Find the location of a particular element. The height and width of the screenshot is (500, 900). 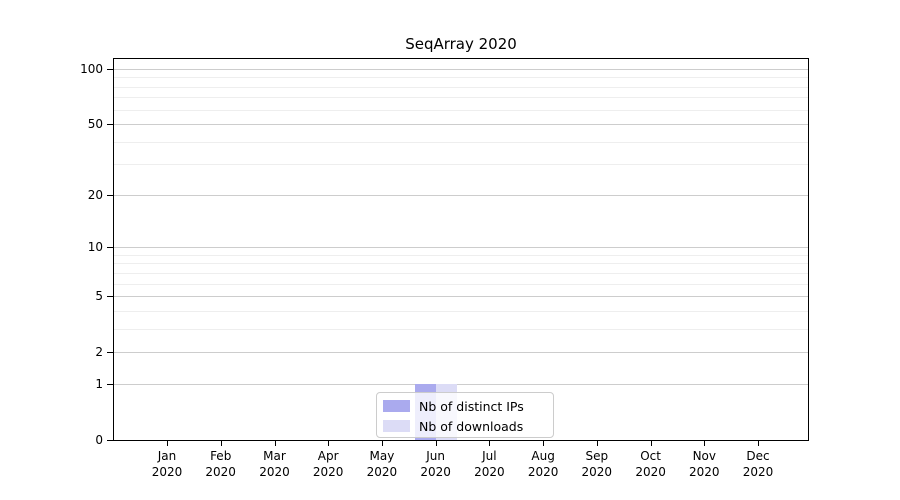

legend-label-distinct-ips: Nb of distinct IPs is located at coordinates (471, 406).